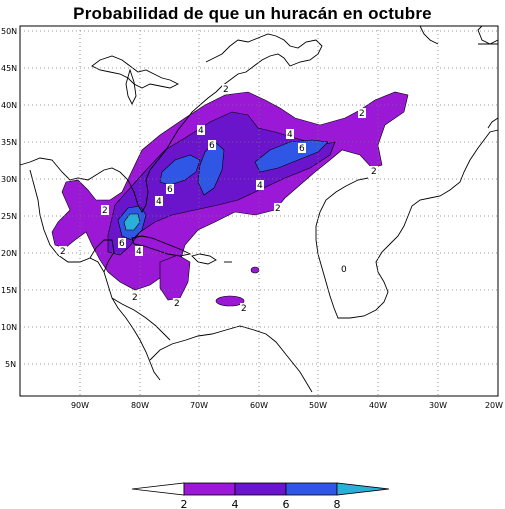 Image resolution: width=505 pixels, height=509 pixels. I want to click on coast-south-america, so click(231, 359).